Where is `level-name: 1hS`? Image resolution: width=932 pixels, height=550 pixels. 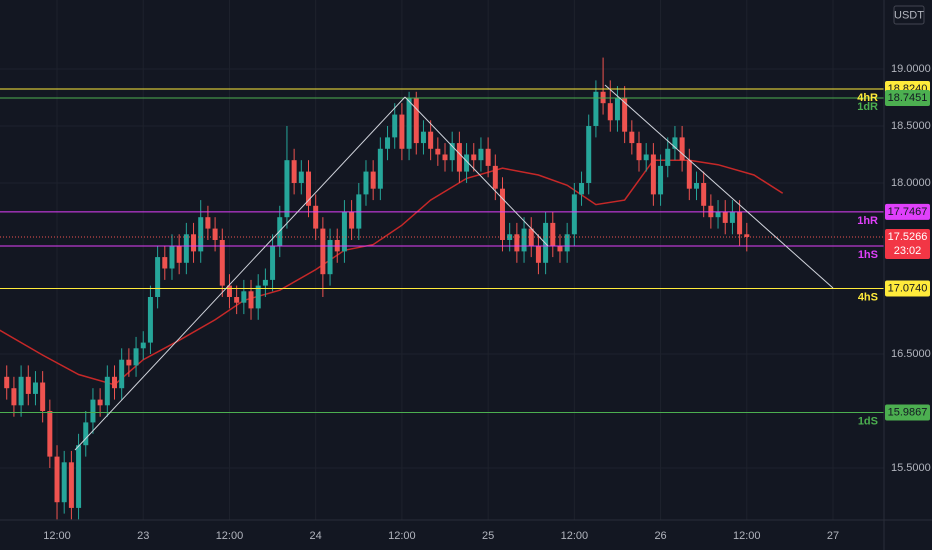 level-name: 1hS is located at coordinates (868, 255).